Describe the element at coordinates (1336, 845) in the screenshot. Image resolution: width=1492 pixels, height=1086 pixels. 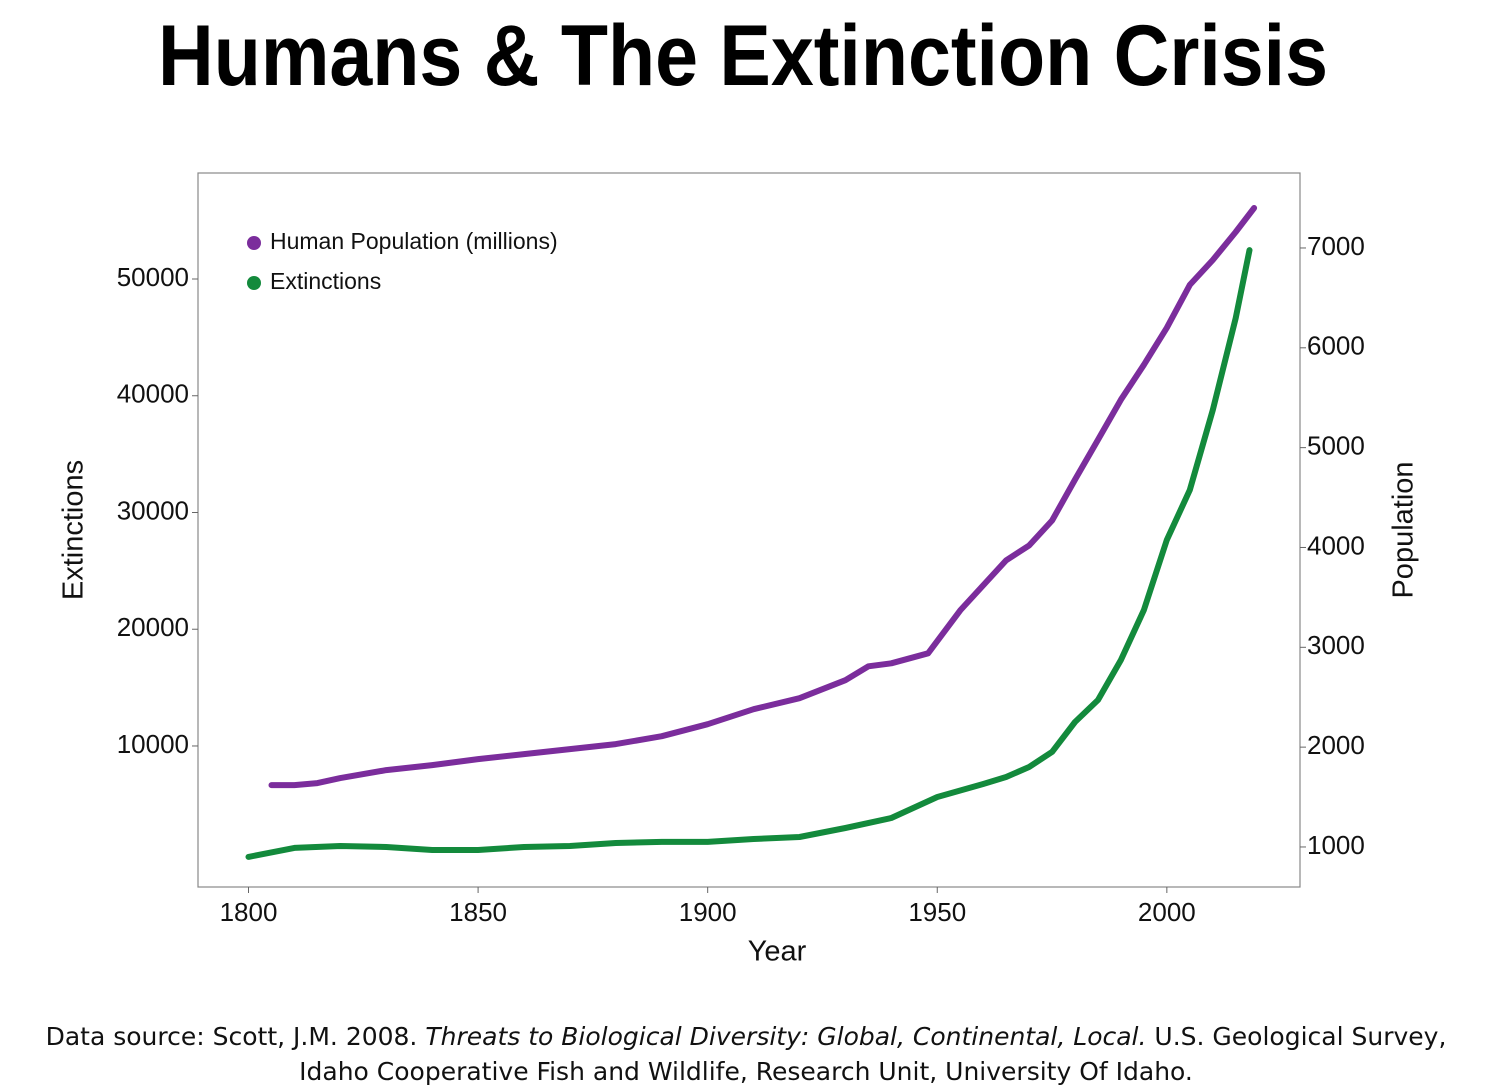
I see `y2-tick-label: 1000` at that location.